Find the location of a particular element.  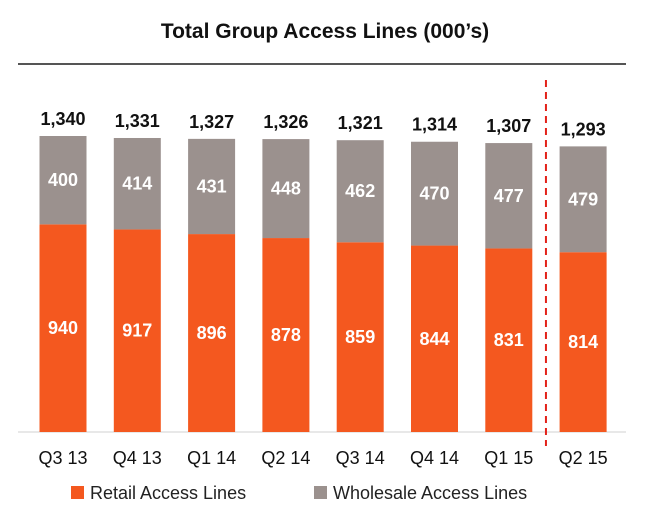

data-label-wholesale-3: 448 is located at coordinates (286, 189).